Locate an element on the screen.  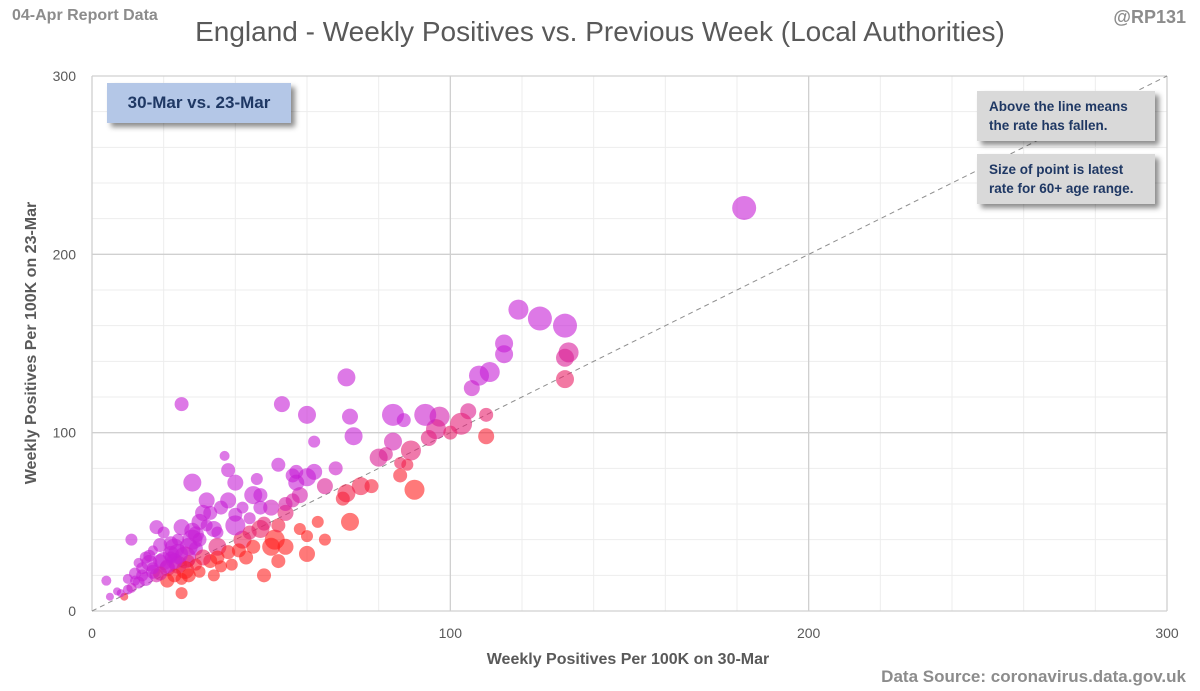
y-tick-label: 100 is located at coordinates (65, 433).